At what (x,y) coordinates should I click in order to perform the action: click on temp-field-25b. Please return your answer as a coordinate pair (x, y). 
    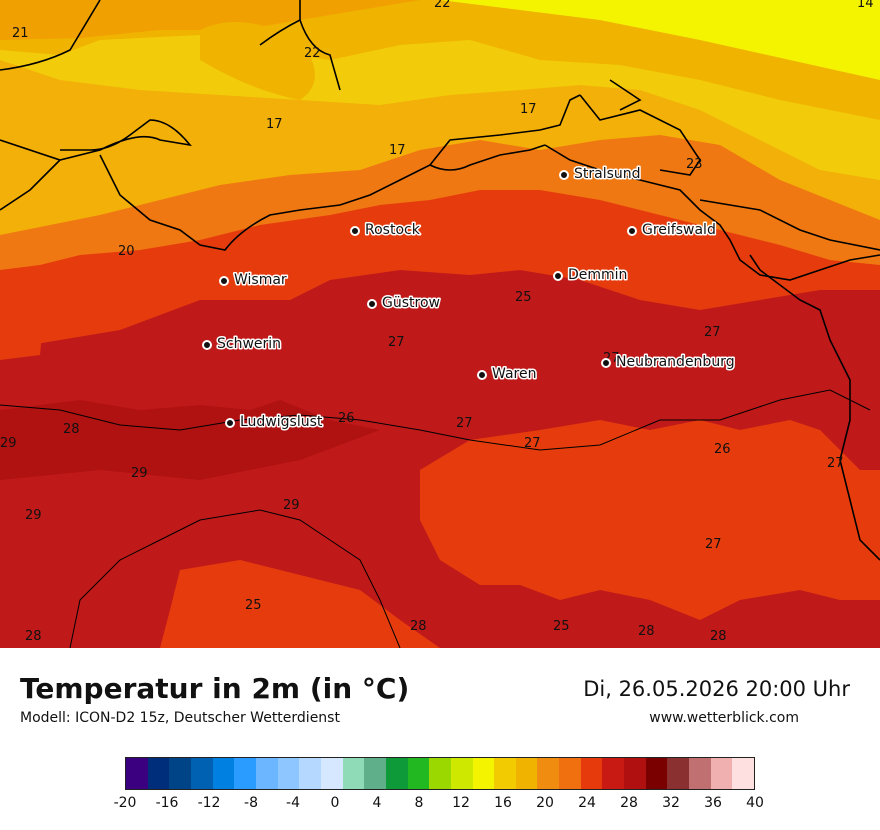
    Looking at the image, I should click on (300, 604).